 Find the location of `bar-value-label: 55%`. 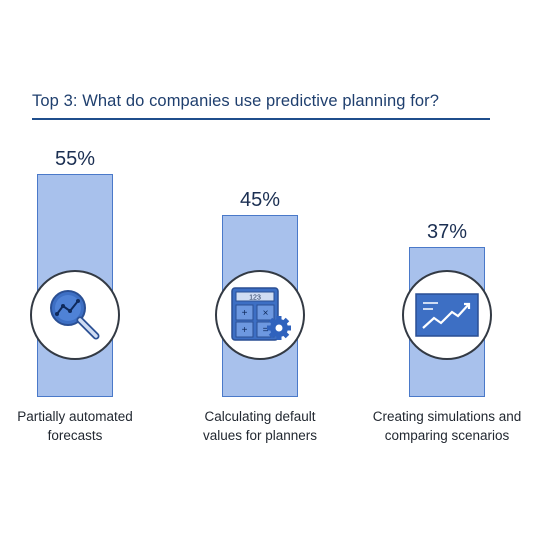

bar-value-label: 55% is located at coordinates (75, 159).